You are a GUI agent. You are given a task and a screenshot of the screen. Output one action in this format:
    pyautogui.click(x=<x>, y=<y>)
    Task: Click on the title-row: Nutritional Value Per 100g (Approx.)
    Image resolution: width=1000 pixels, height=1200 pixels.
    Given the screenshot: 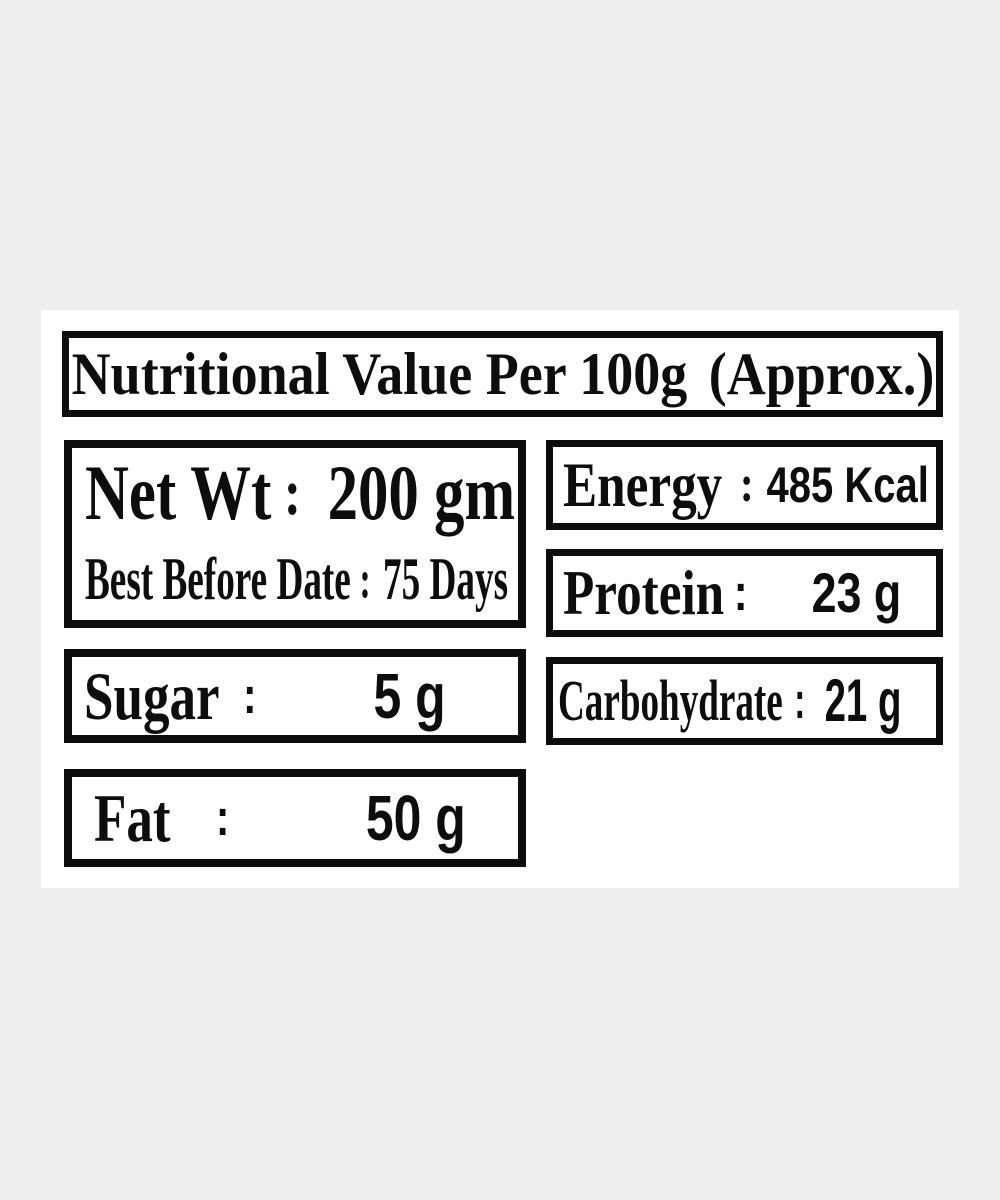 What is the action you would take?
    pyautogui.click(x=502, y=374)
    